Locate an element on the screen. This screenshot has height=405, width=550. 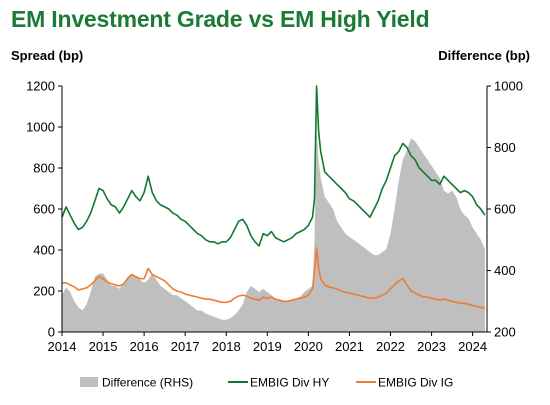
x-tick-label: 2017 is located at coordinates (185, 346).